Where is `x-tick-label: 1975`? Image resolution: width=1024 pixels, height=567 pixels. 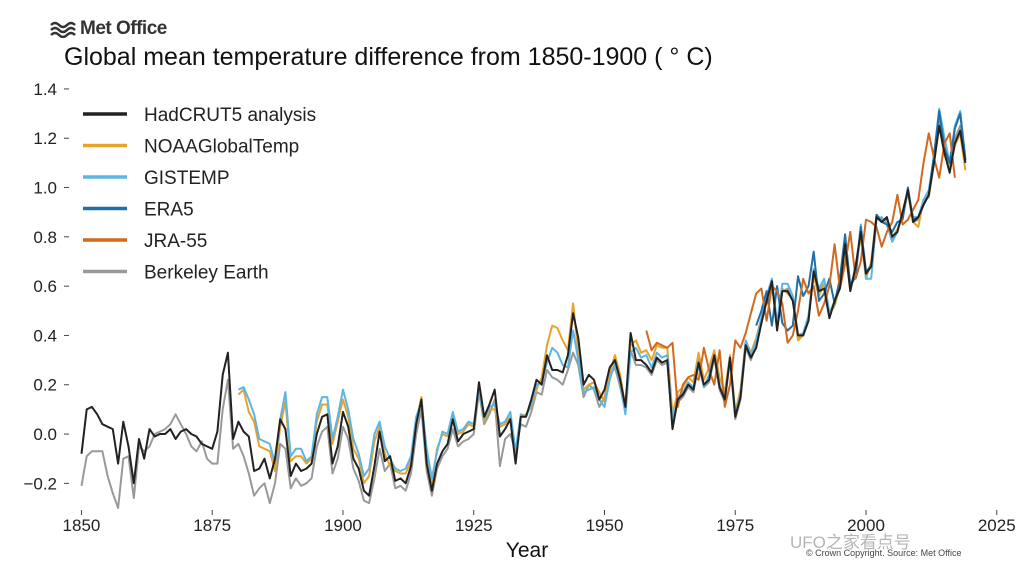 x-tick-label: 1975 is located at coordinates (735, 525).